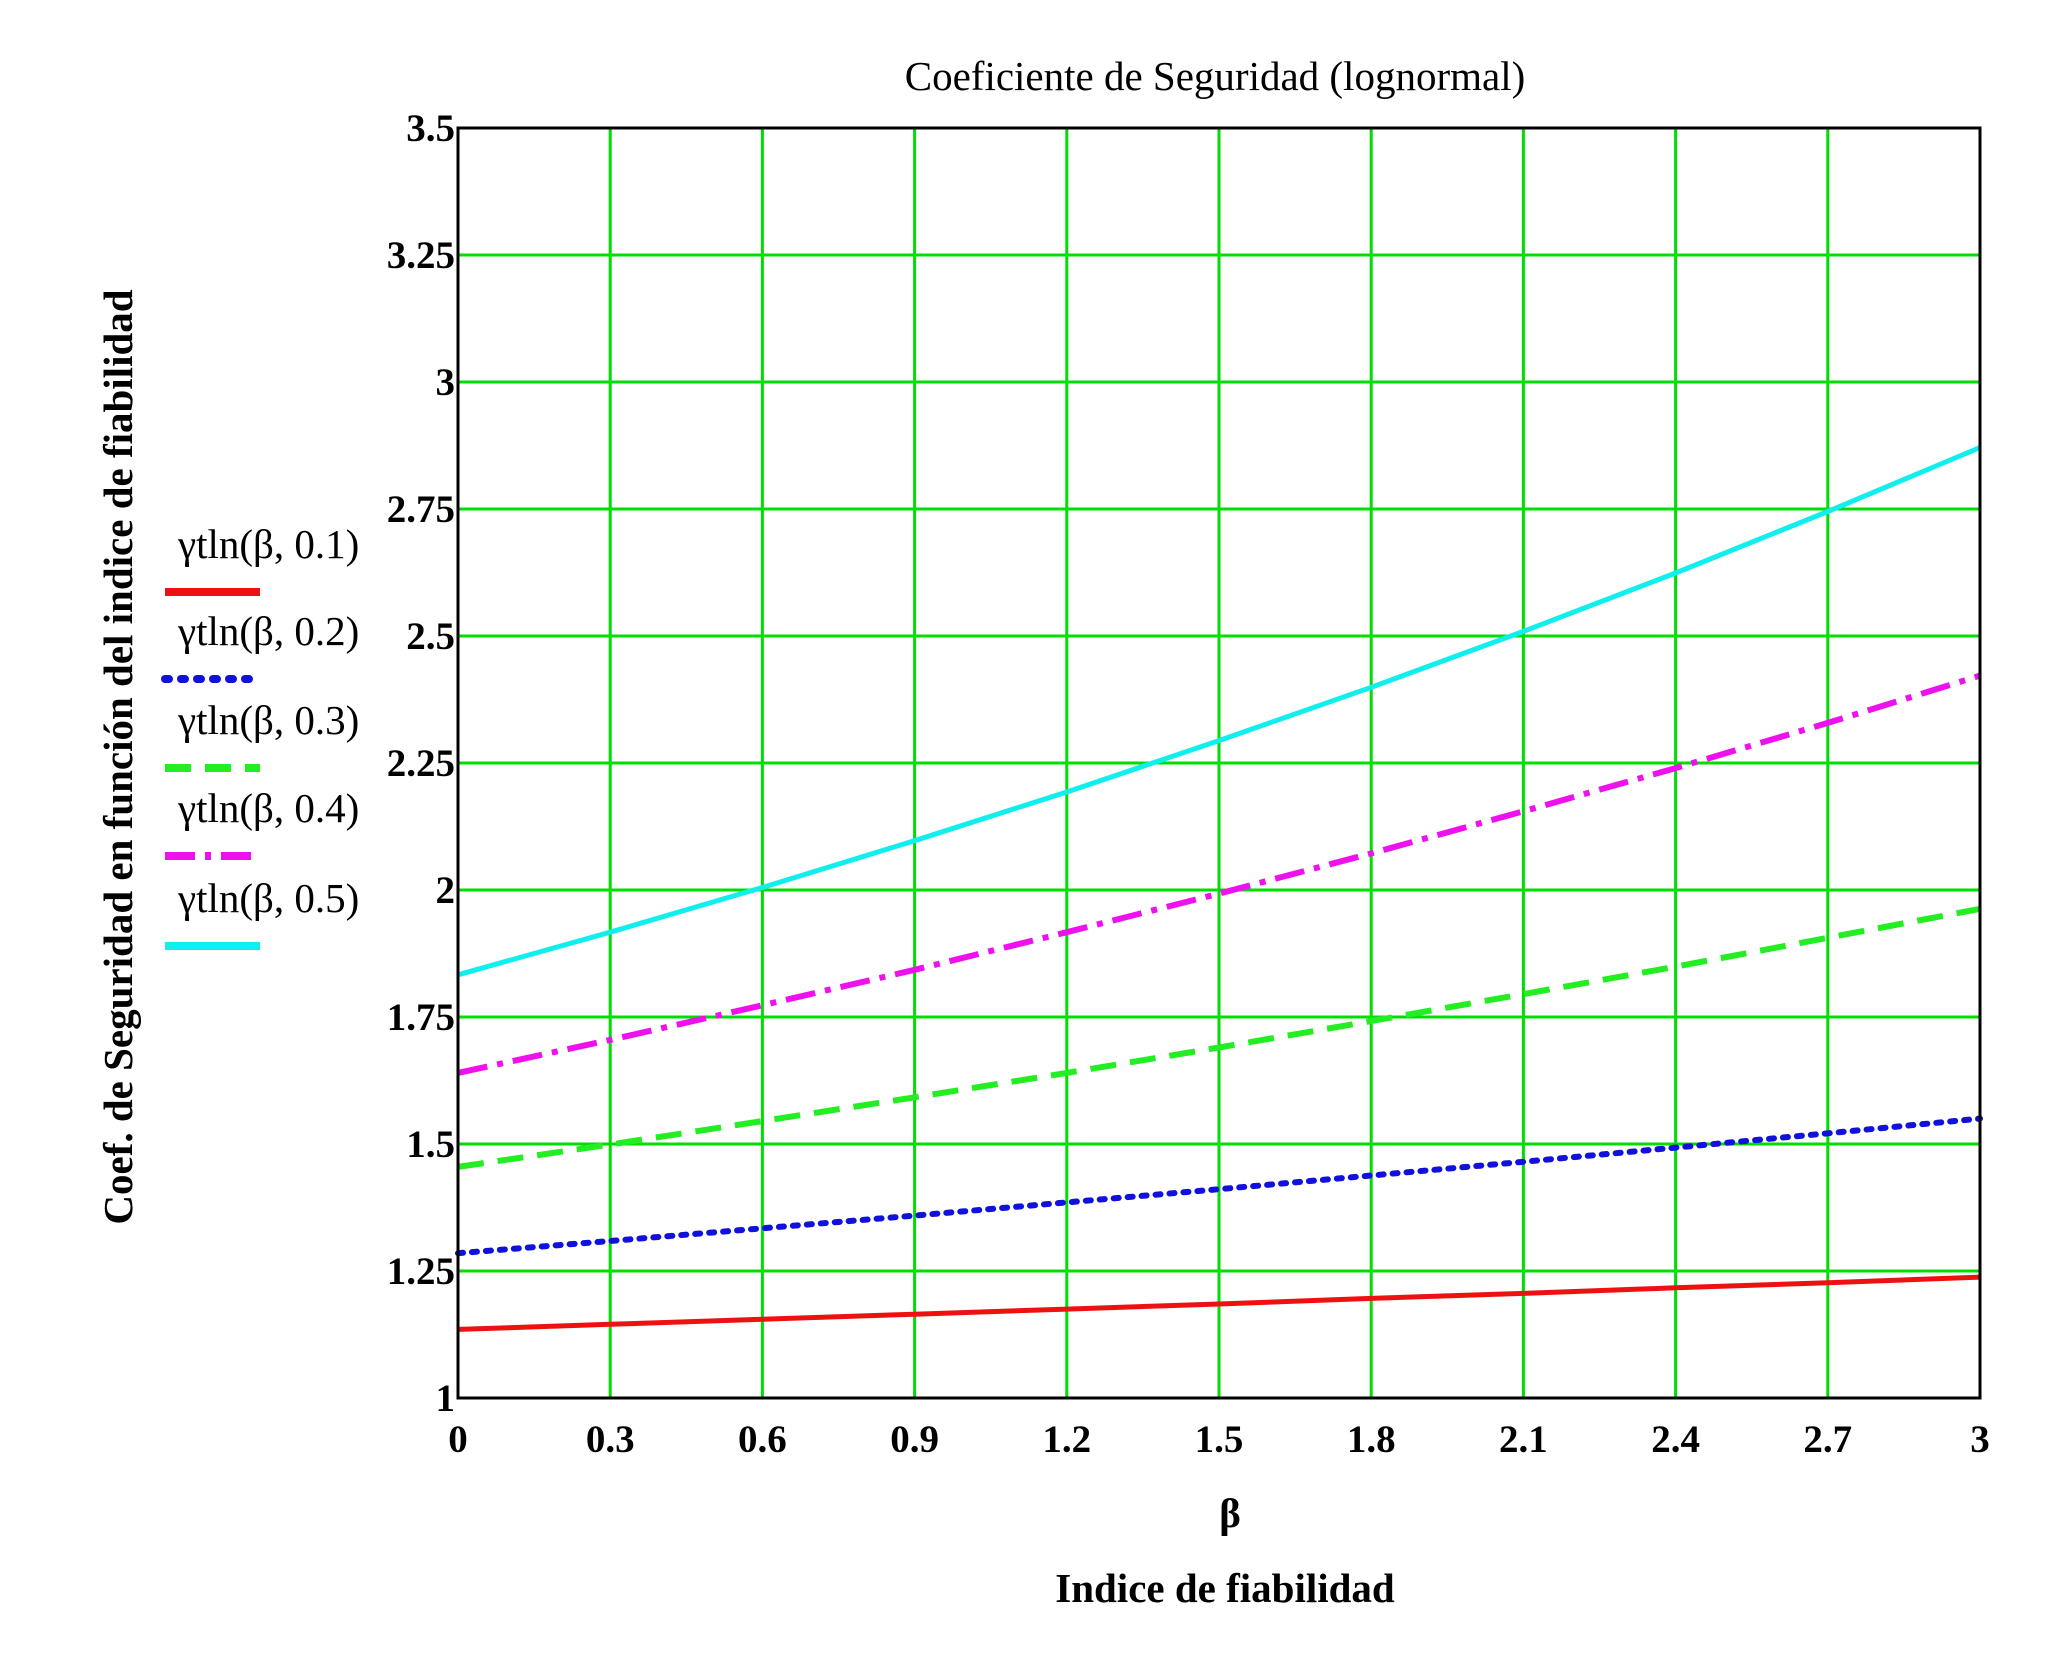 This screenshot has height=1657, width=2067. I want to click on y-tick-label: 3.25, so click(421, 255).